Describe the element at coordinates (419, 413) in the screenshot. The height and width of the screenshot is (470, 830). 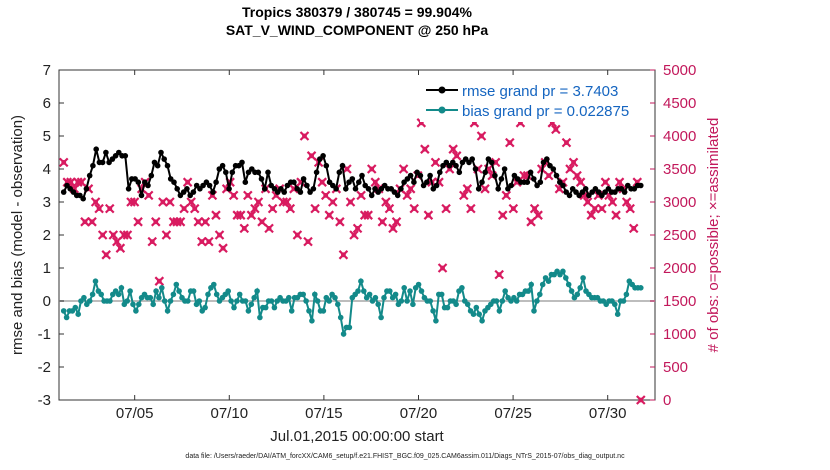
I see `x-tick-label: 07/20` at that location.